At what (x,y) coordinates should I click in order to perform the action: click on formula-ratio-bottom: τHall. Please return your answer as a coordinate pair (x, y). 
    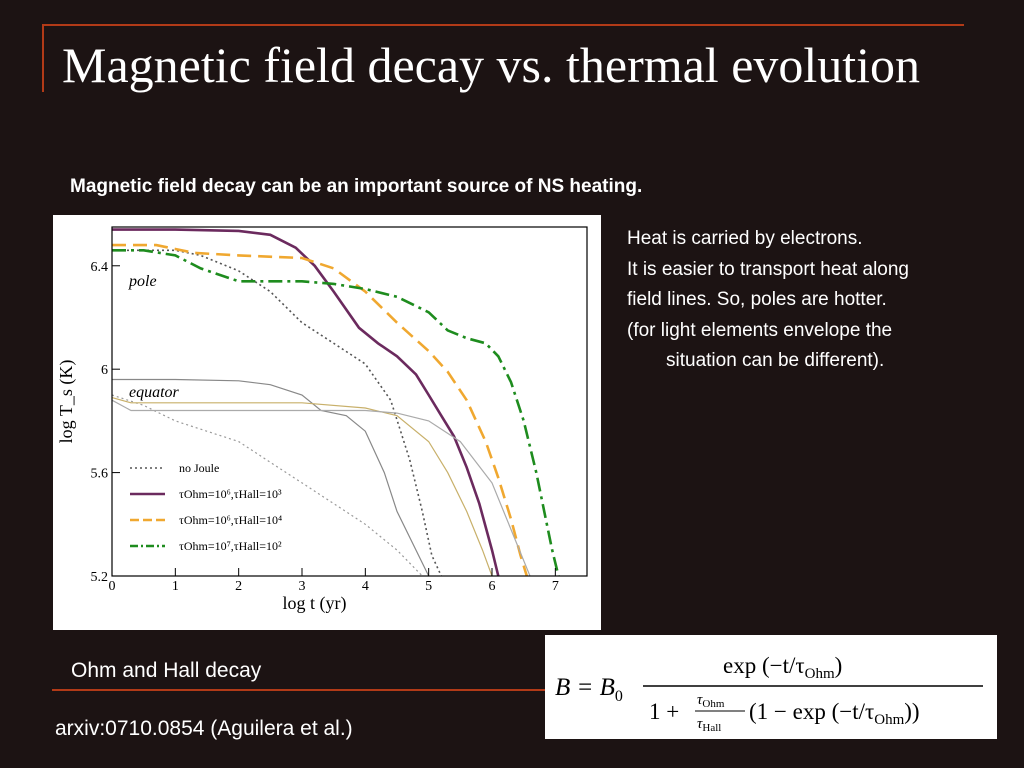
    Looking at the image, I should click on (709, 725).